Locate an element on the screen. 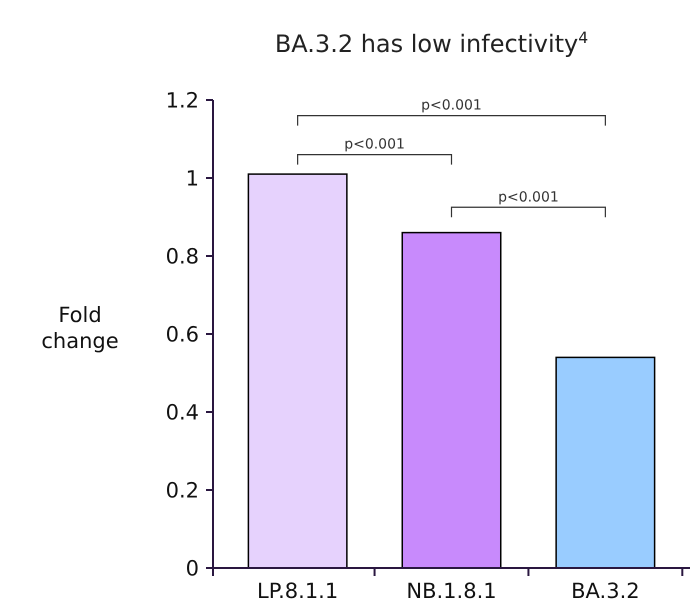 The height and width of the screenshot is (615, 695). x-tick-label: NB.1.8.1 is located at coordinates (451, 591).